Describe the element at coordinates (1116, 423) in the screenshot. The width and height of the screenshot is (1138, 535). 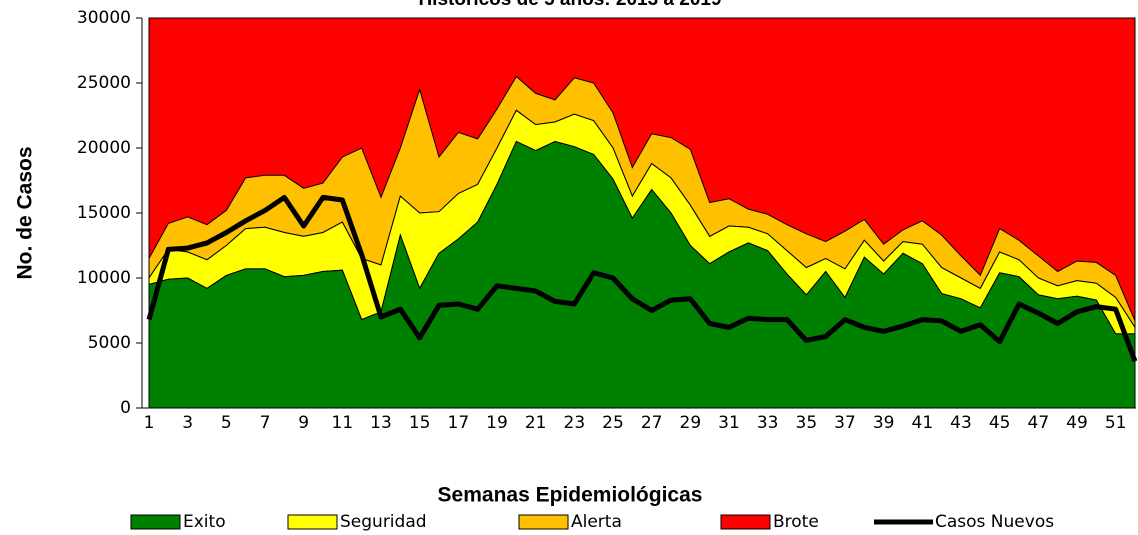
I see `x-tick-label: 51` at that location.